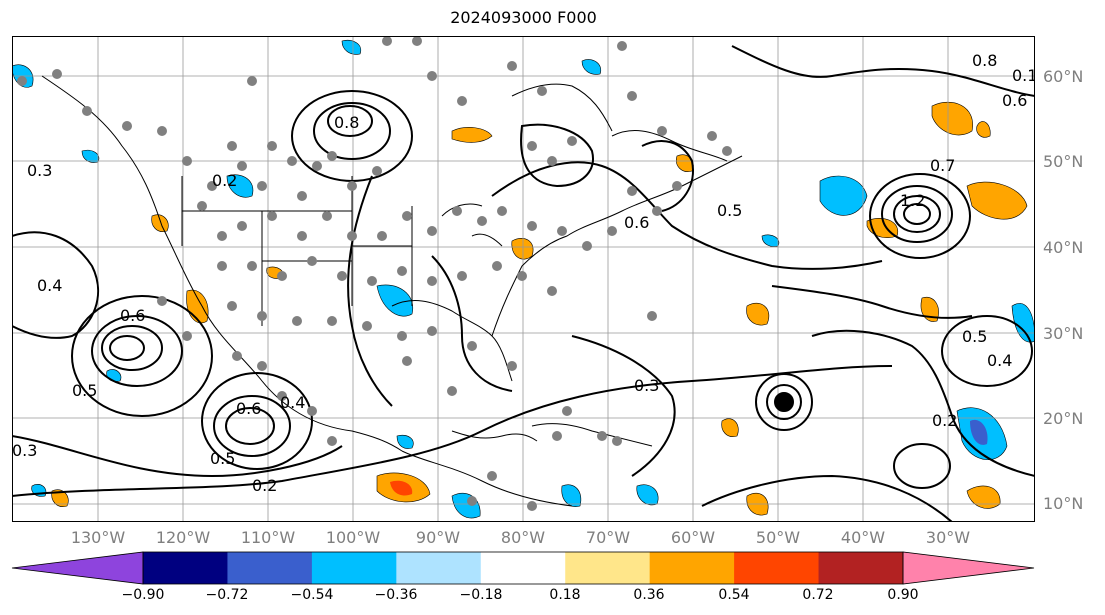 The image size is (1105, 615). What do you see at coordinates (734, 595) in the screenshot?
I see `colorbar-tick-label: 0.54` at bounding box center [734, 595].